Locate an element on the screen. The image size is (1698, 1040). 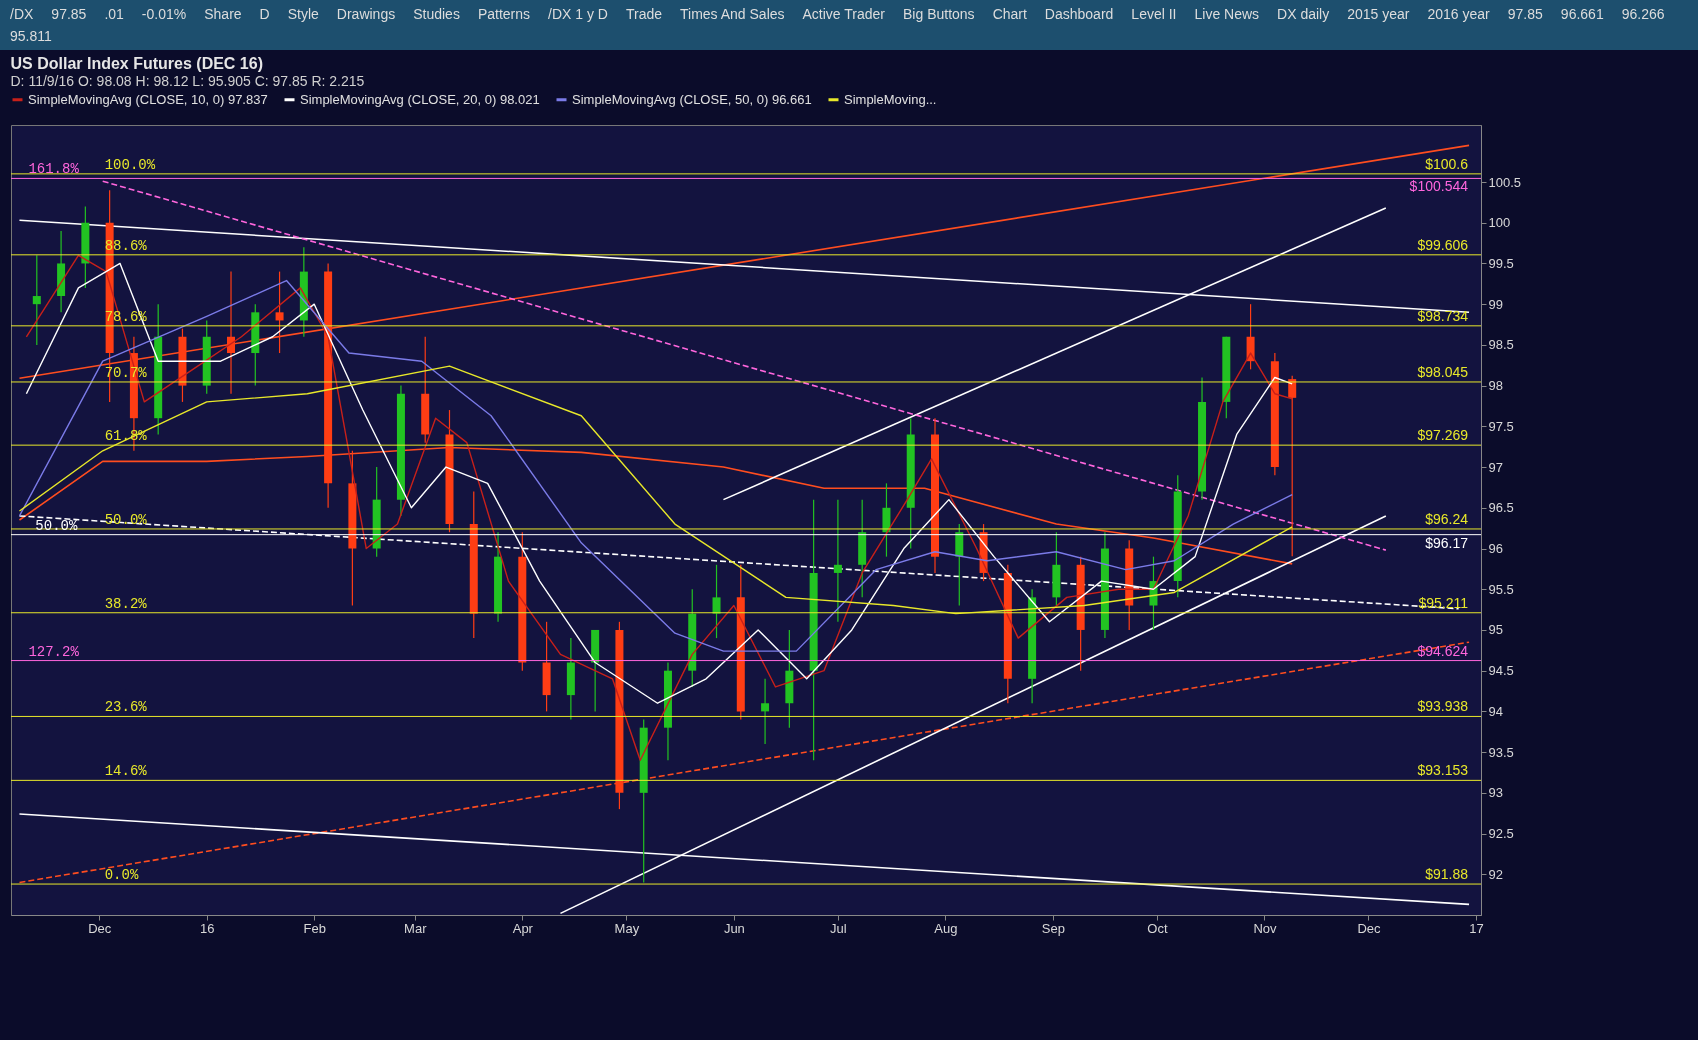
x-tick-label: Oct is located at coordinates (1157, 928).